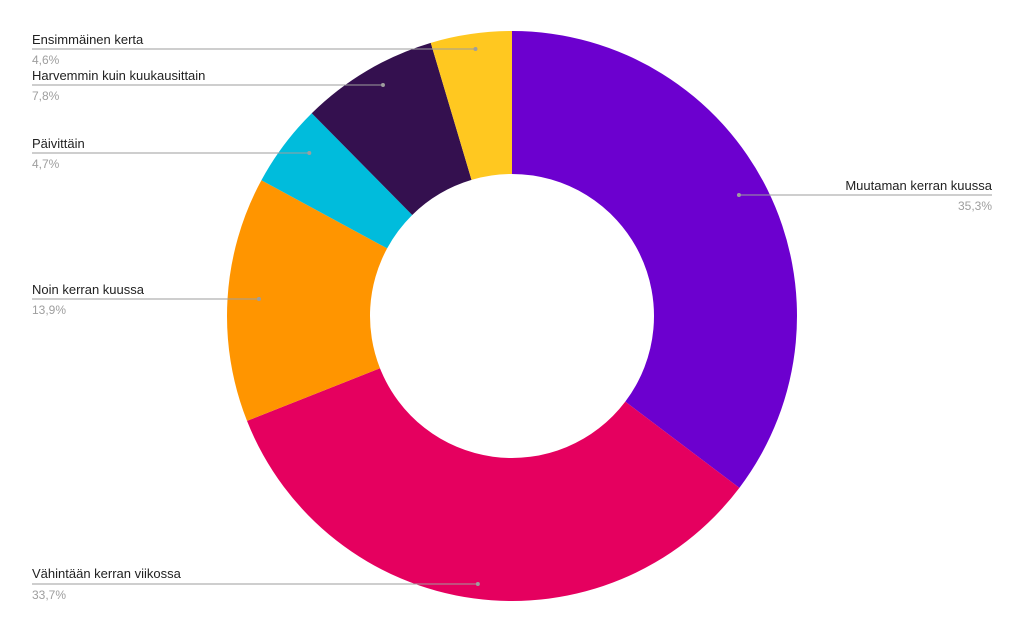 Image resolution: width=1024 pixels, height=633 pixels. I want to click on leader-dot-paivittain, so click(309, 153).